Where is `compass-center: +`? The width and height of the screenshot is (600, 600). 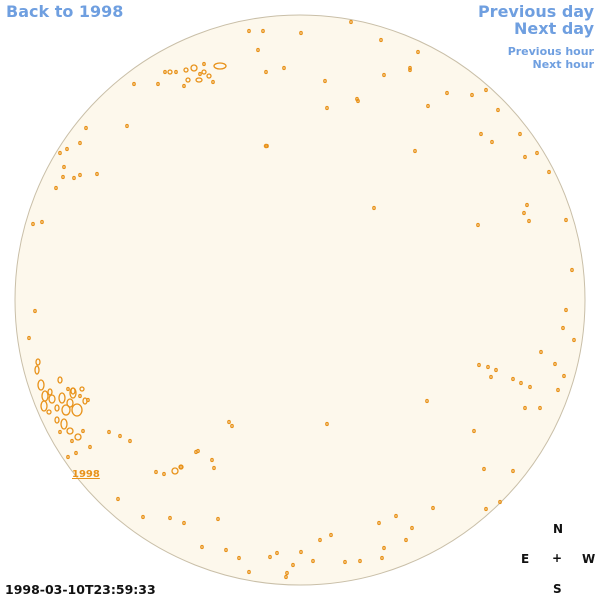
compass-center: + is located at coordinates (557, 558).